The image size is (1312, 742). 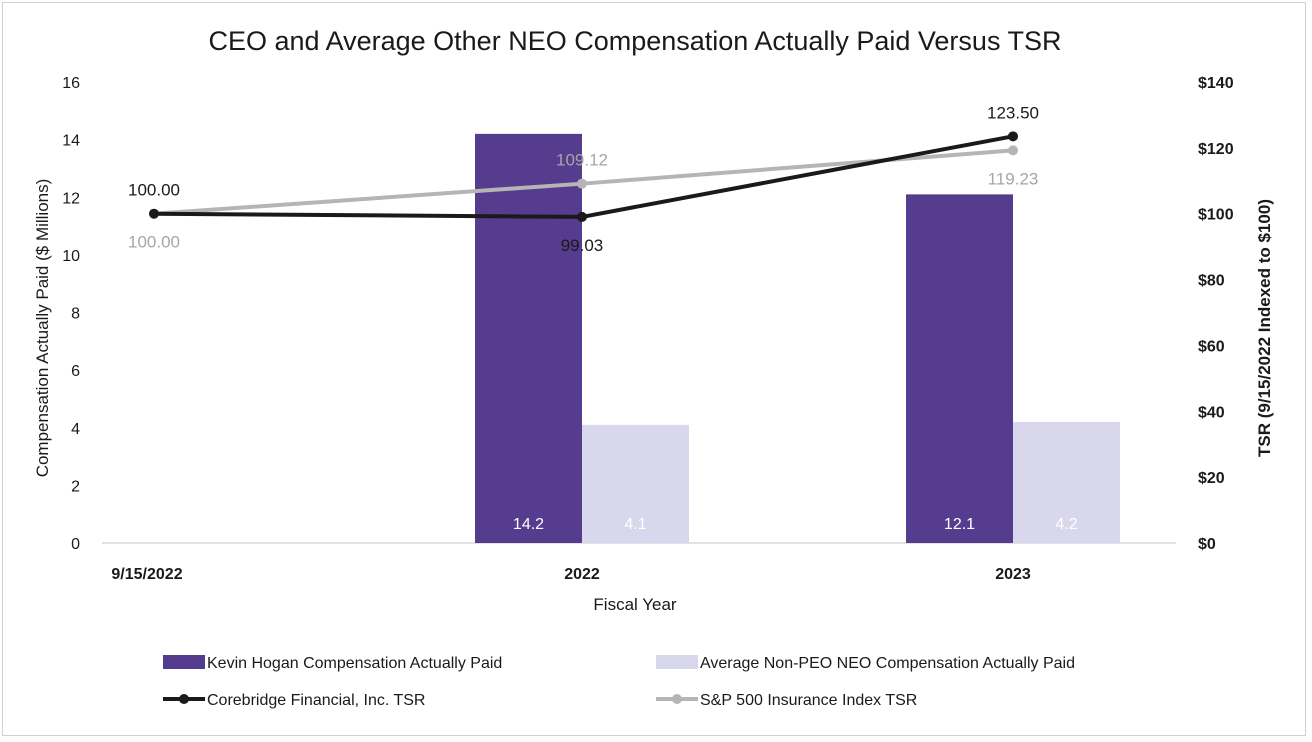 I want to click on y-axis-right-label: TSR (9/15/2022 Indexed to $100), so click(x=1264, y=328).